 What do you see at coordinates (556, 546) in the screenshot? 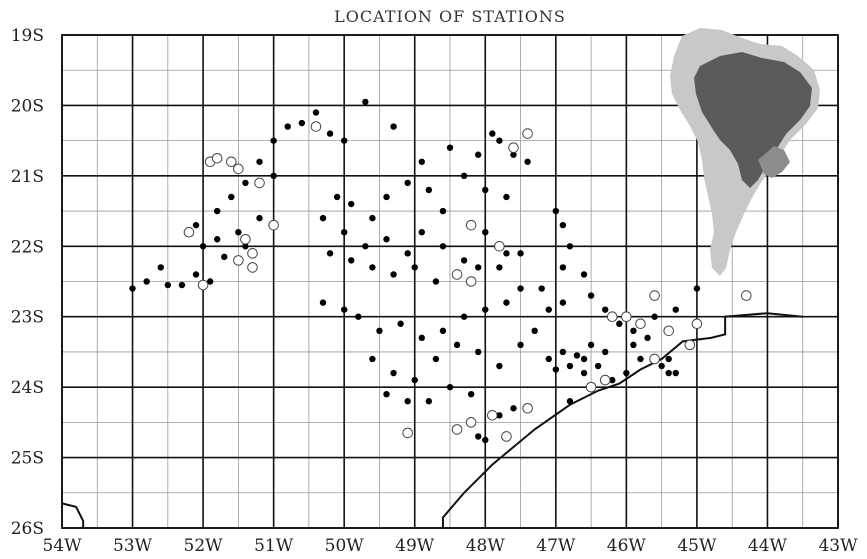
I see `x-tick-label: 47W` at bounding box center [556, 546].